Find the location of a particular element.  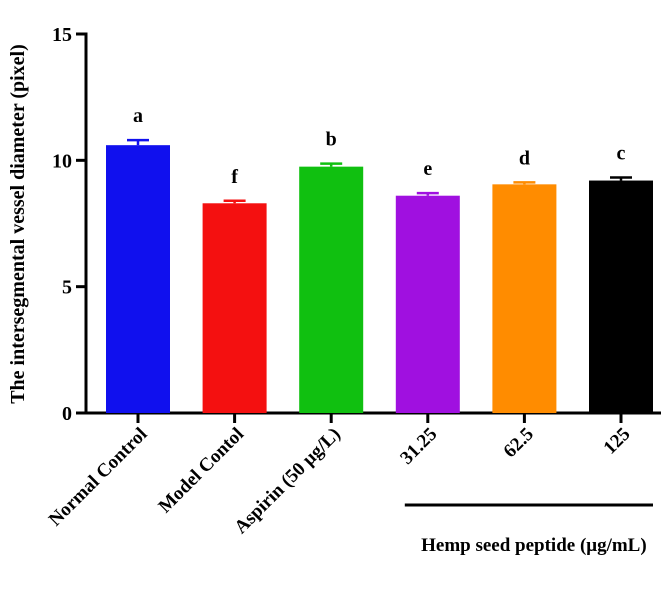

y-tick-label-5: 5 is located at coordinates (67, 288).